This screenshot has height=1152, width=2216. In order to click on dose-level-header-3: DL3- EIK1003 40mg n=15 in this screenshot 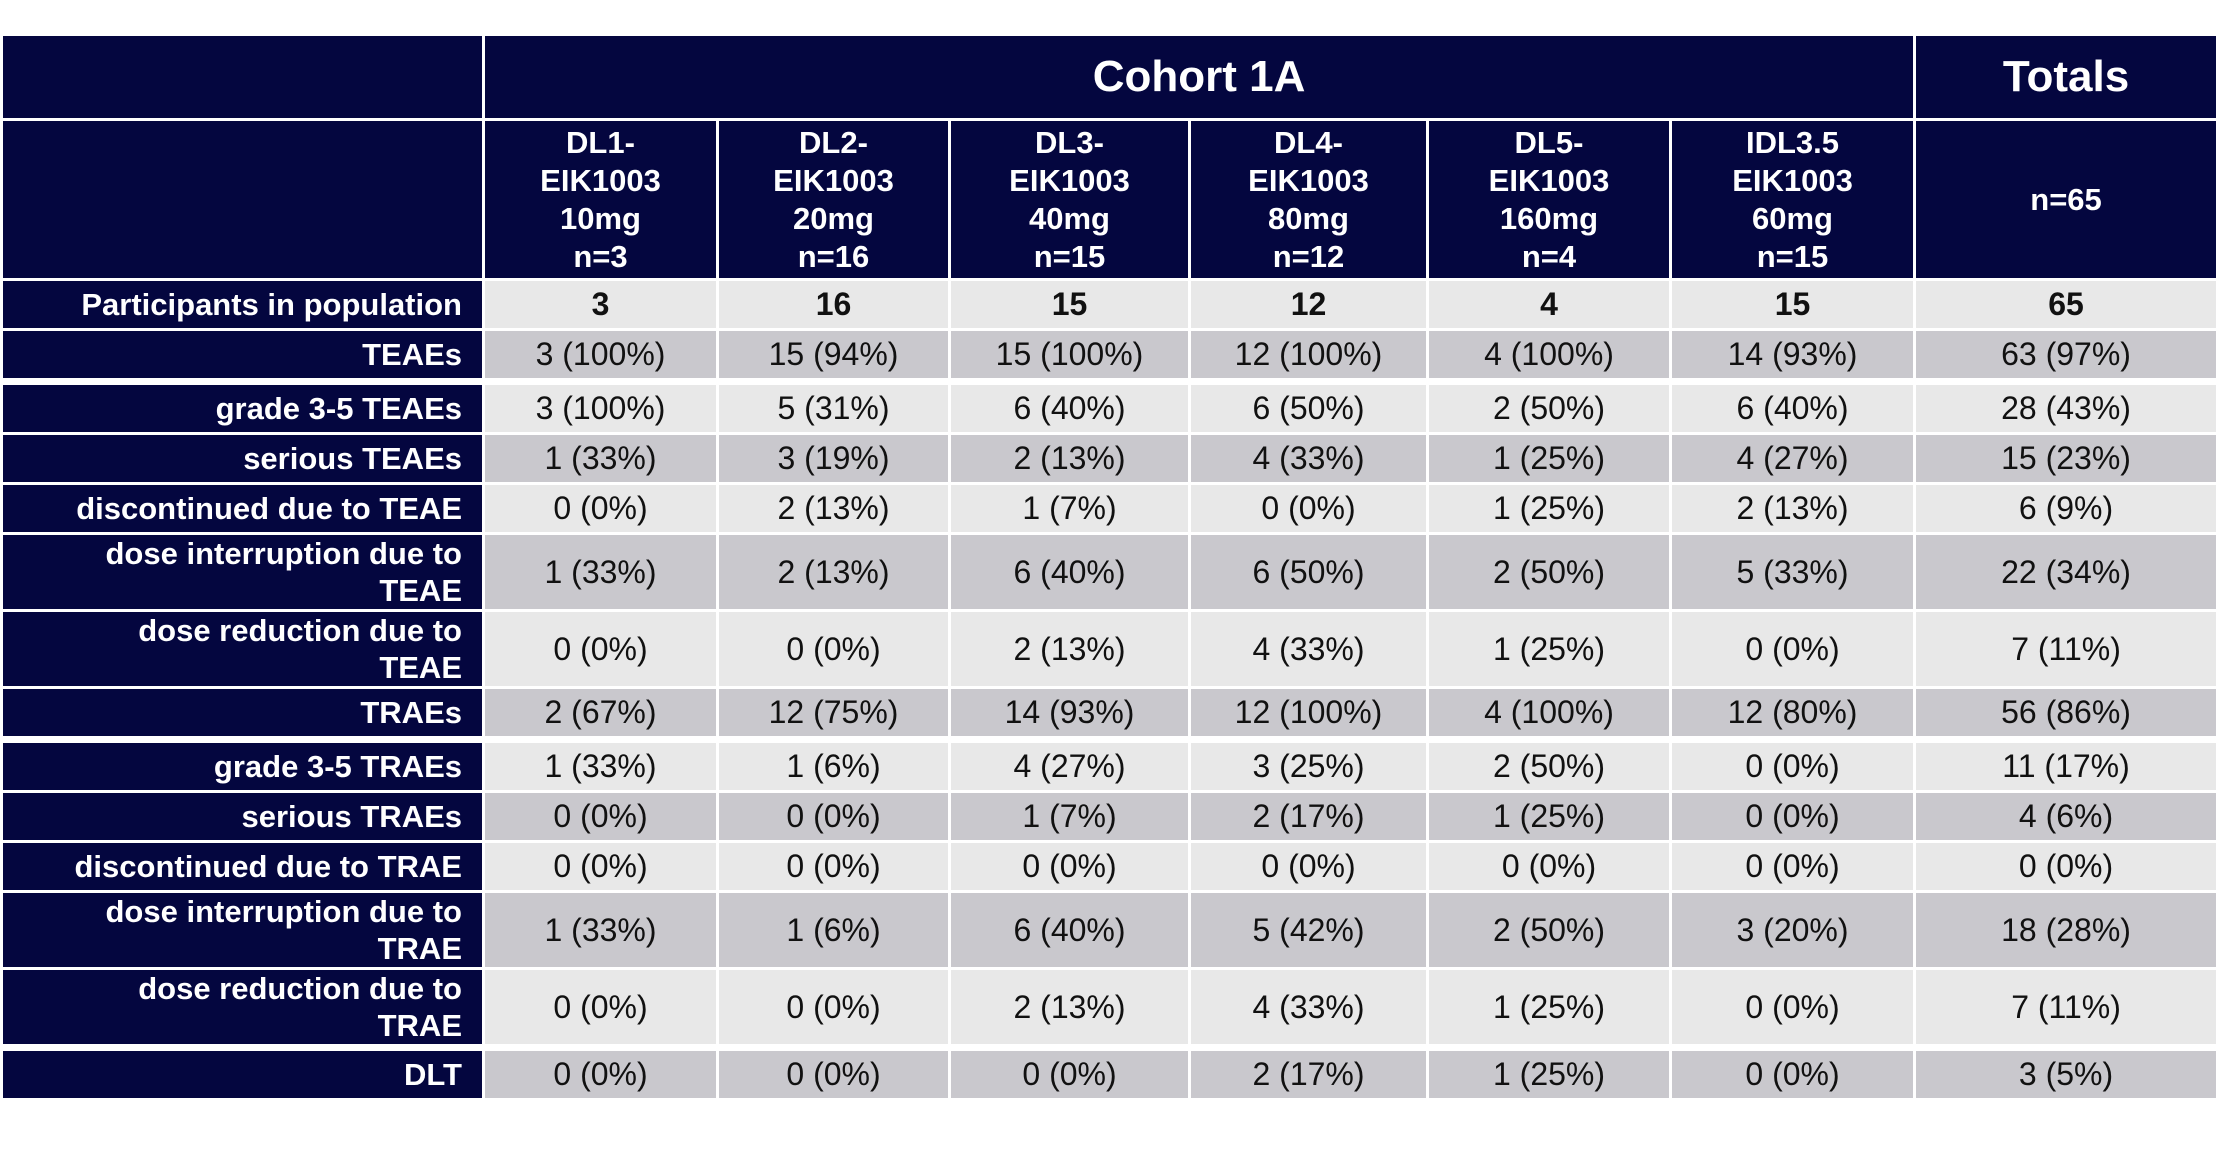, I will do `click(1069, 199)`.